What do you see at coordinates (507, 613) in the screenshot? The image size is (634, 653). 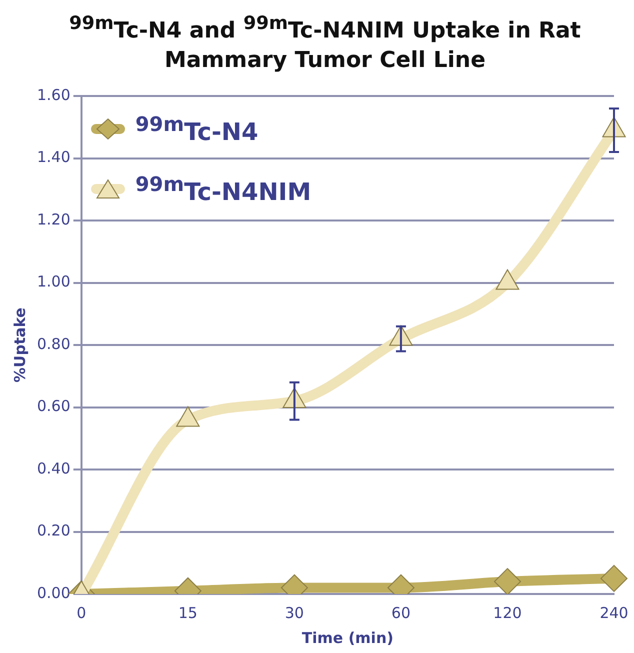 I see `x-tick-label: 120` at bounding box center [507, 613].